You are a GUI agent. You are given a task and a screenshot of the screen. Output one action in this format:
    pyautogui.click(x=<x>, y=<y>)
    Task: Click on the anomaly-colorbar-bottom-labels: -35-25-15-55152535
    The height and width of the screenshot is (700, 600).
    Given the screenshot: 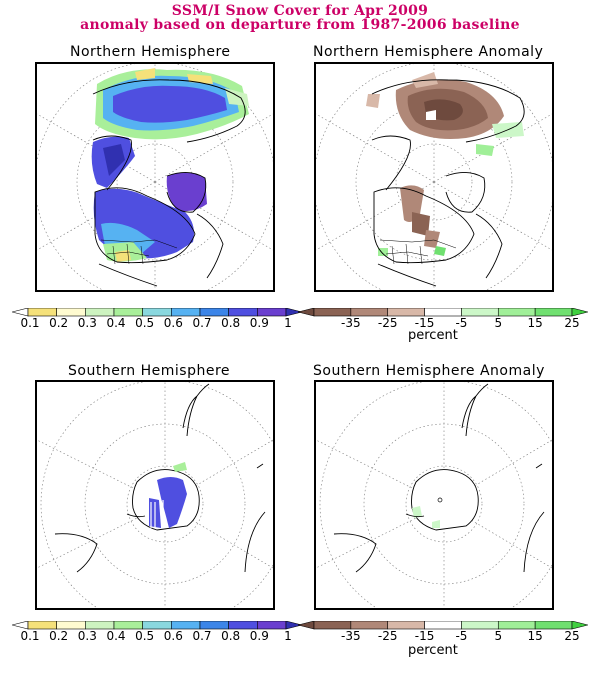 What is the action you would take?
    pyautogui.click(x=443, y=636)
    